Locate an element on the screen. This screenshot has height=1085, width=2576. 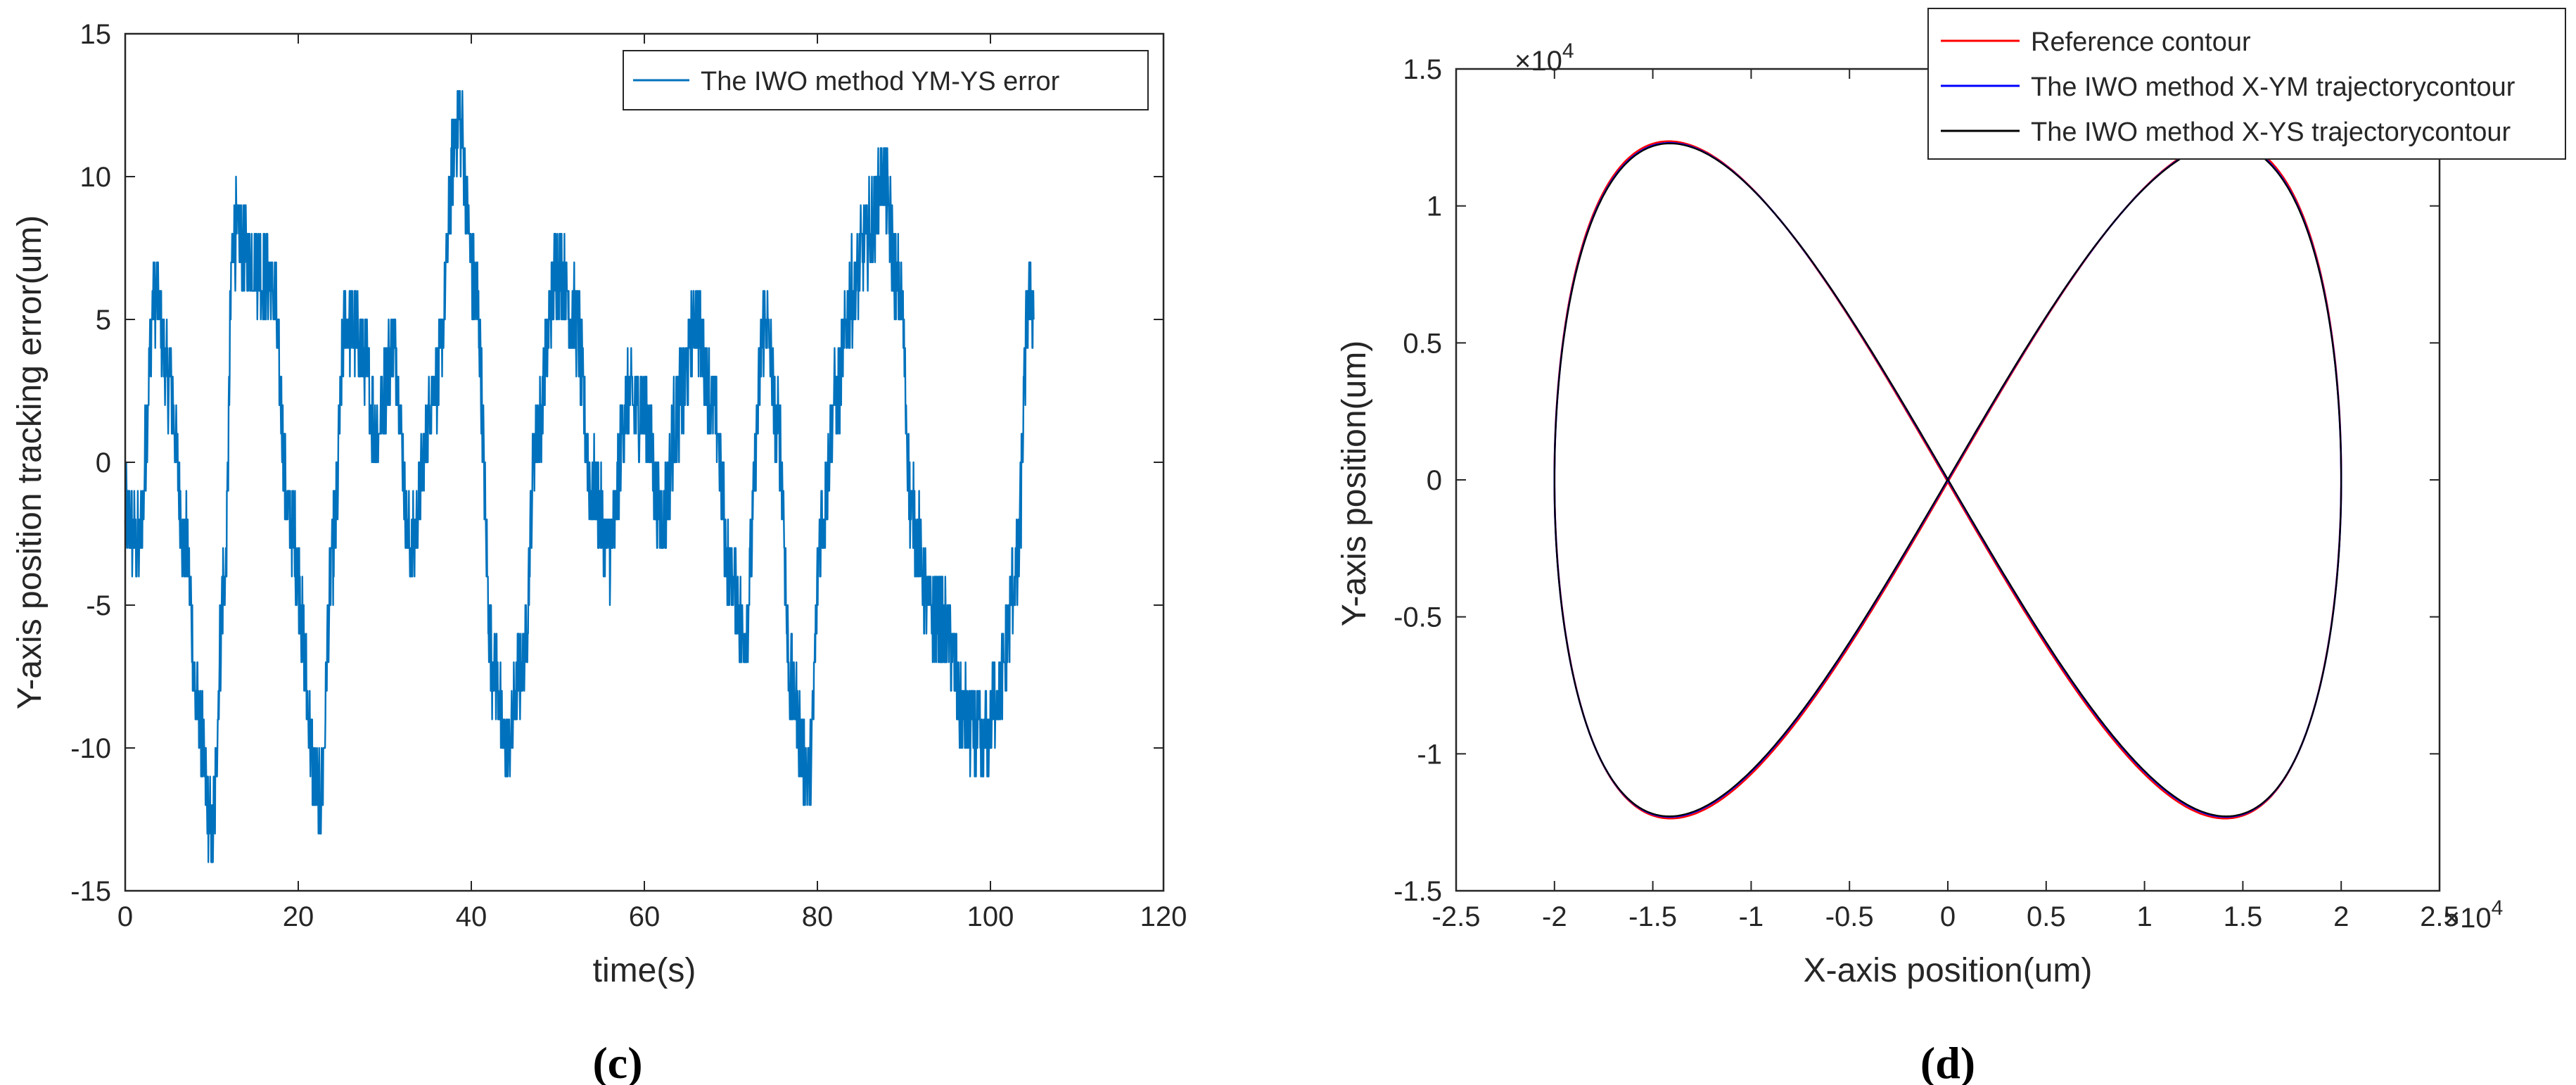
y-tick-label: 10 is located at coordinates (96, 178).